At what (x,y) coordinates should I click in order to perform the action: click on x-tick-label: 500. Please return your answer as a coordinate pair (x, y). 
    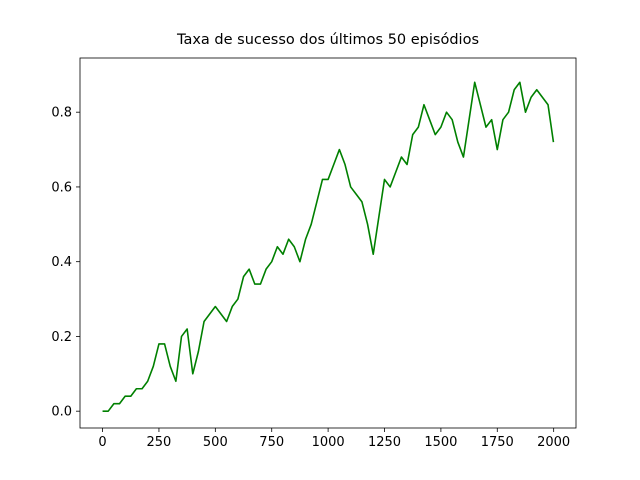
    Looking at the image, I should click on (215, 442).